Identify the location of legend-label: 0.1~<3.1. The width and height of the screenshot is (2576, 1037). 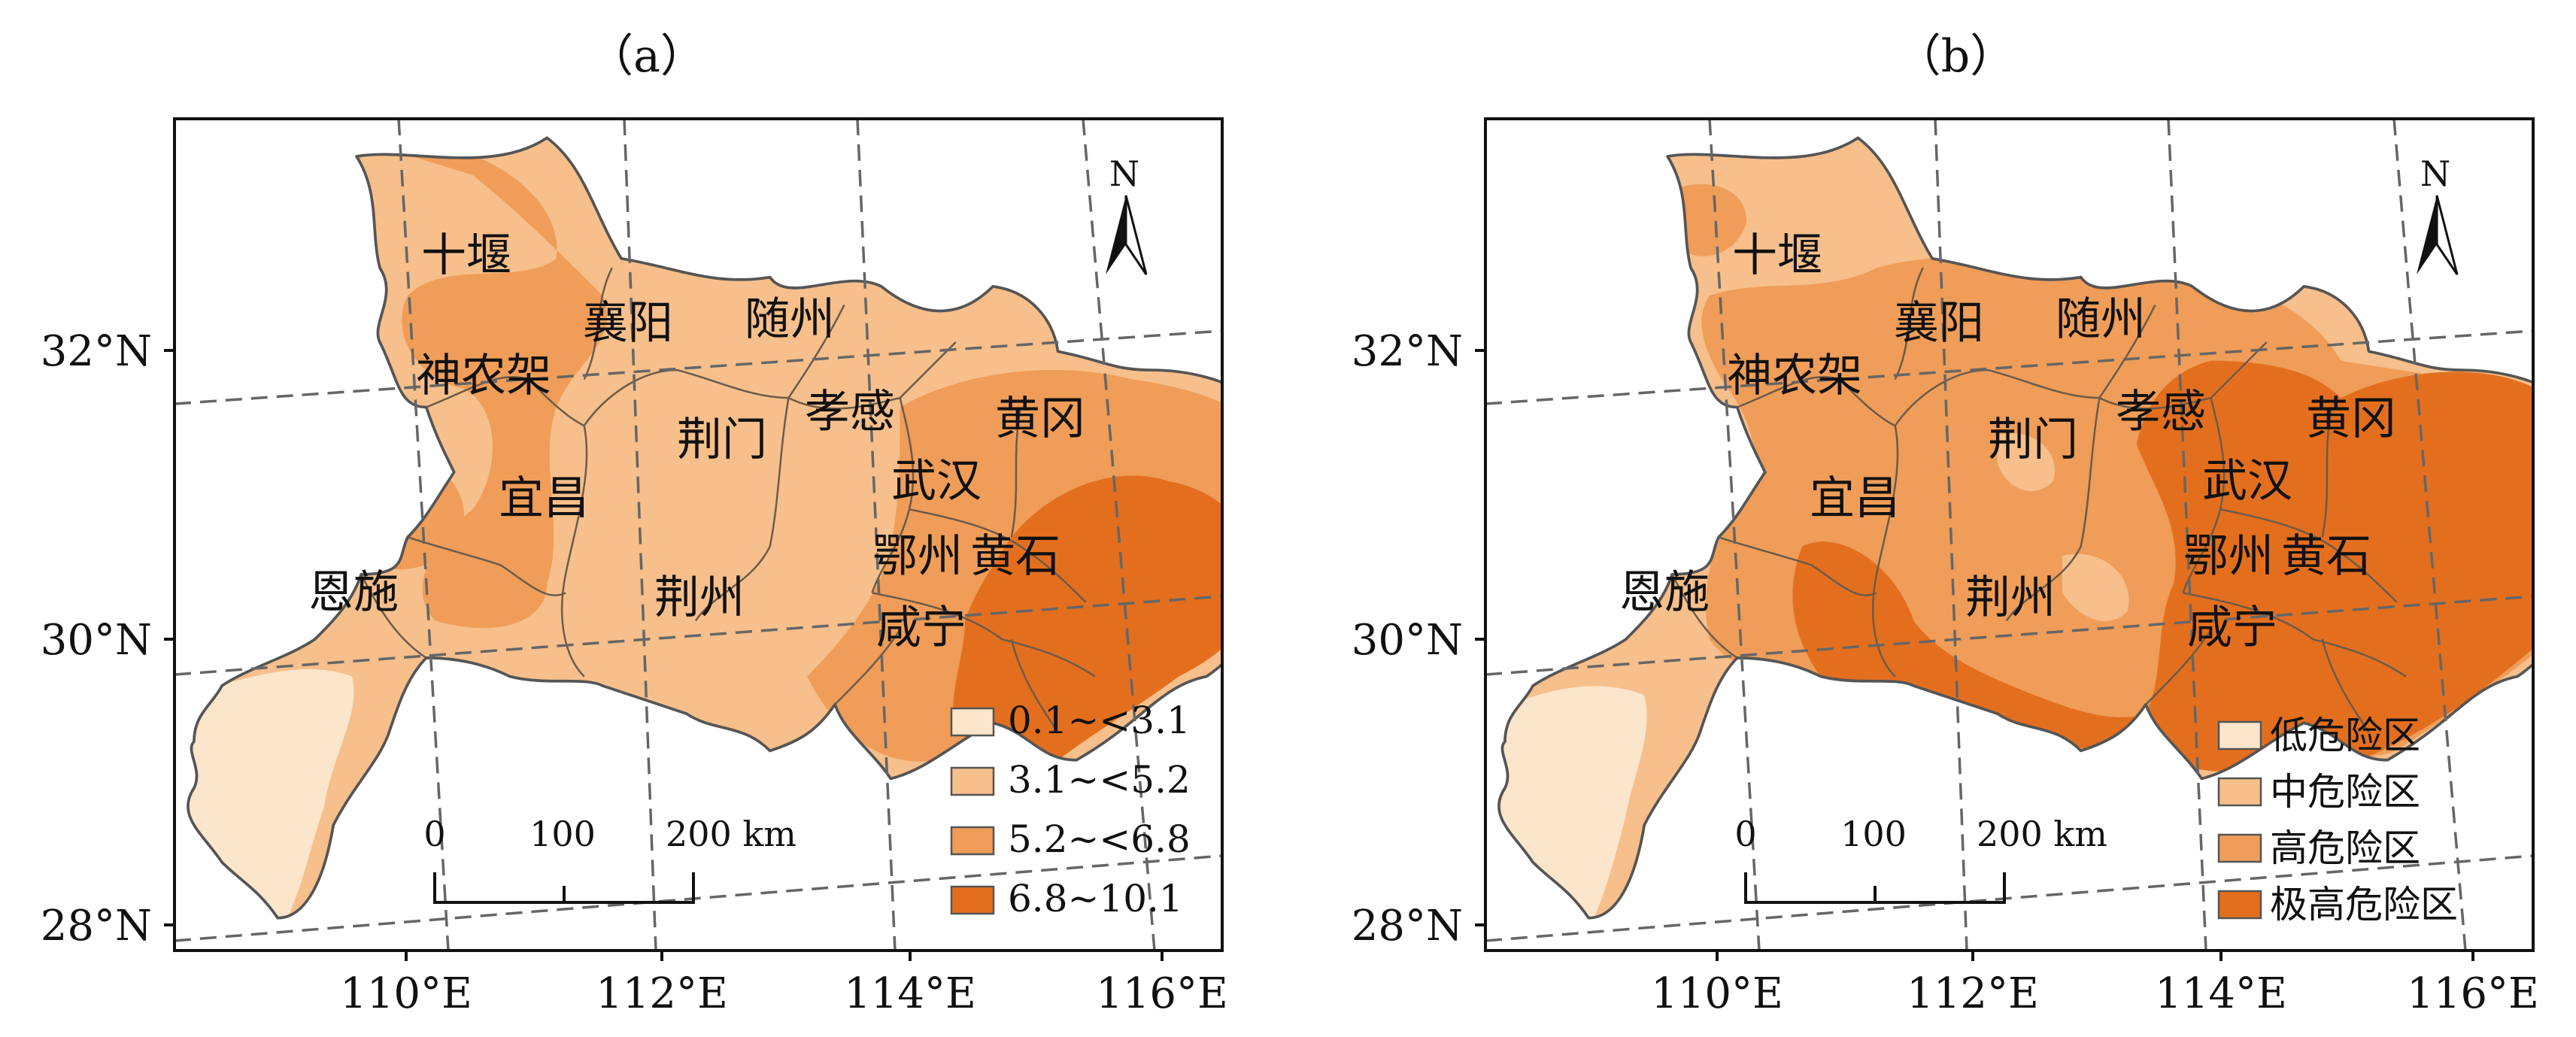
(1099, 720).